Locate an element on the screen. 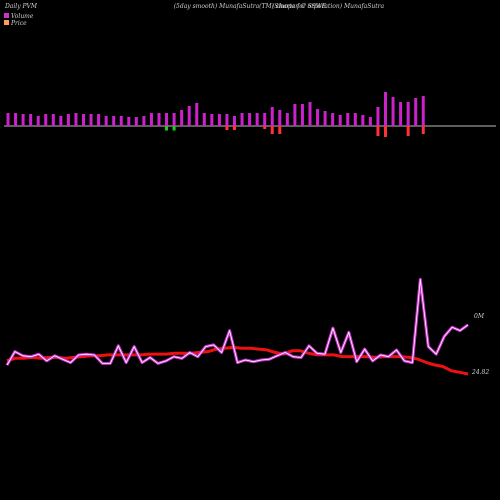 Image resolution: width=500 pixels, height=500 pixels. legend-swatch-price is located at coordinates (6, 22).